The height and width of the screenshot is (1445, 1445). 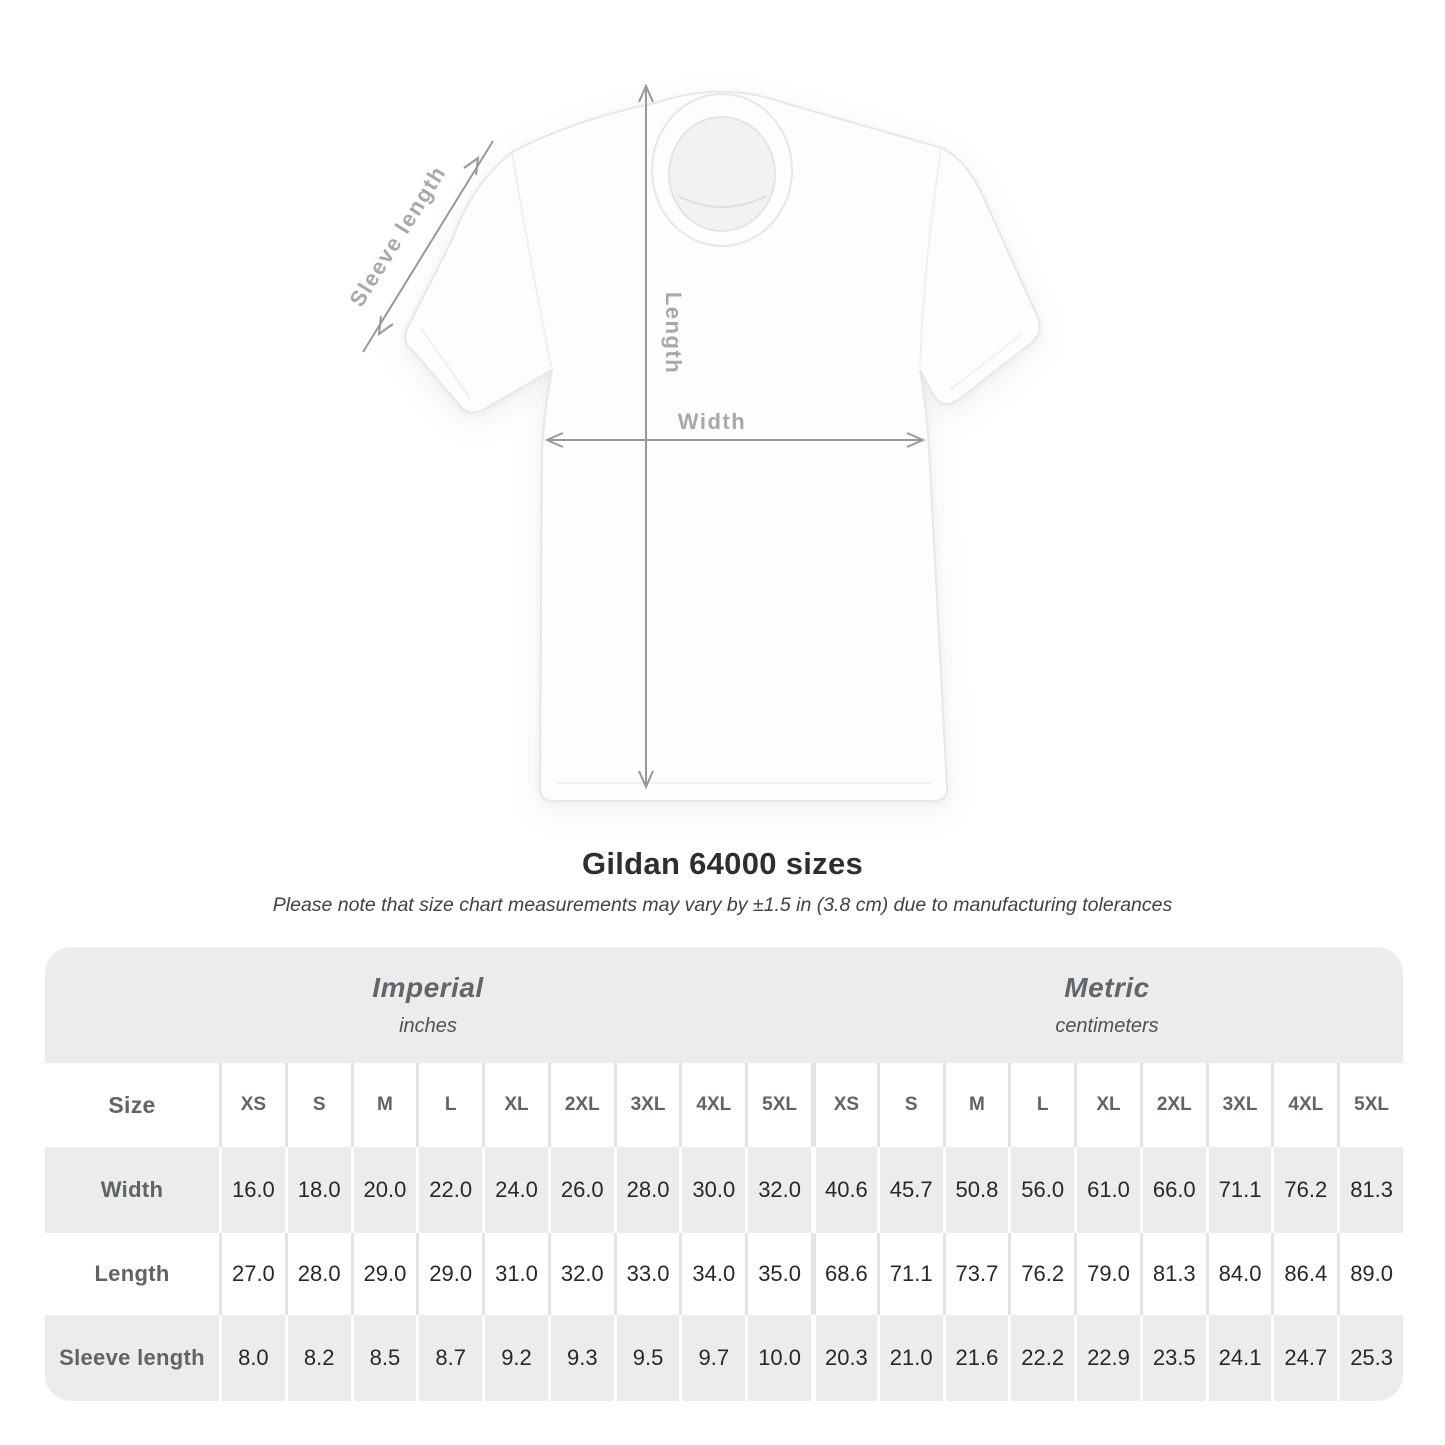 What do you see at coordinates (975, 1190) in the screenshot?
I see `table-cell: 50.8` at bounding box center [975, 1190].